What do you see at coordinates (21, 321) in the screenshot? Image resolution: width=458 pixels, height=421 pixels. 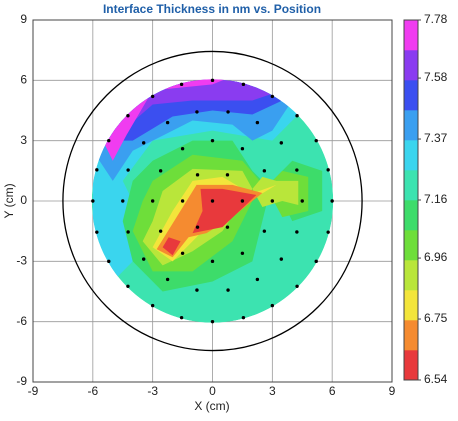 I see `y-tick-label: -6` at bounding box center [21, 321].